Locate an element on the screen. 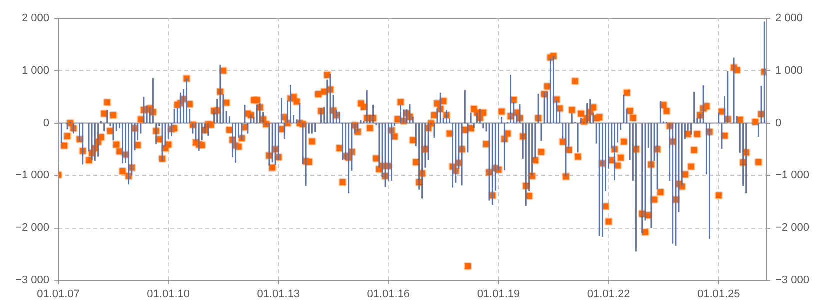  y-tick-label: −3 000 is located at coordinates (33, 280).